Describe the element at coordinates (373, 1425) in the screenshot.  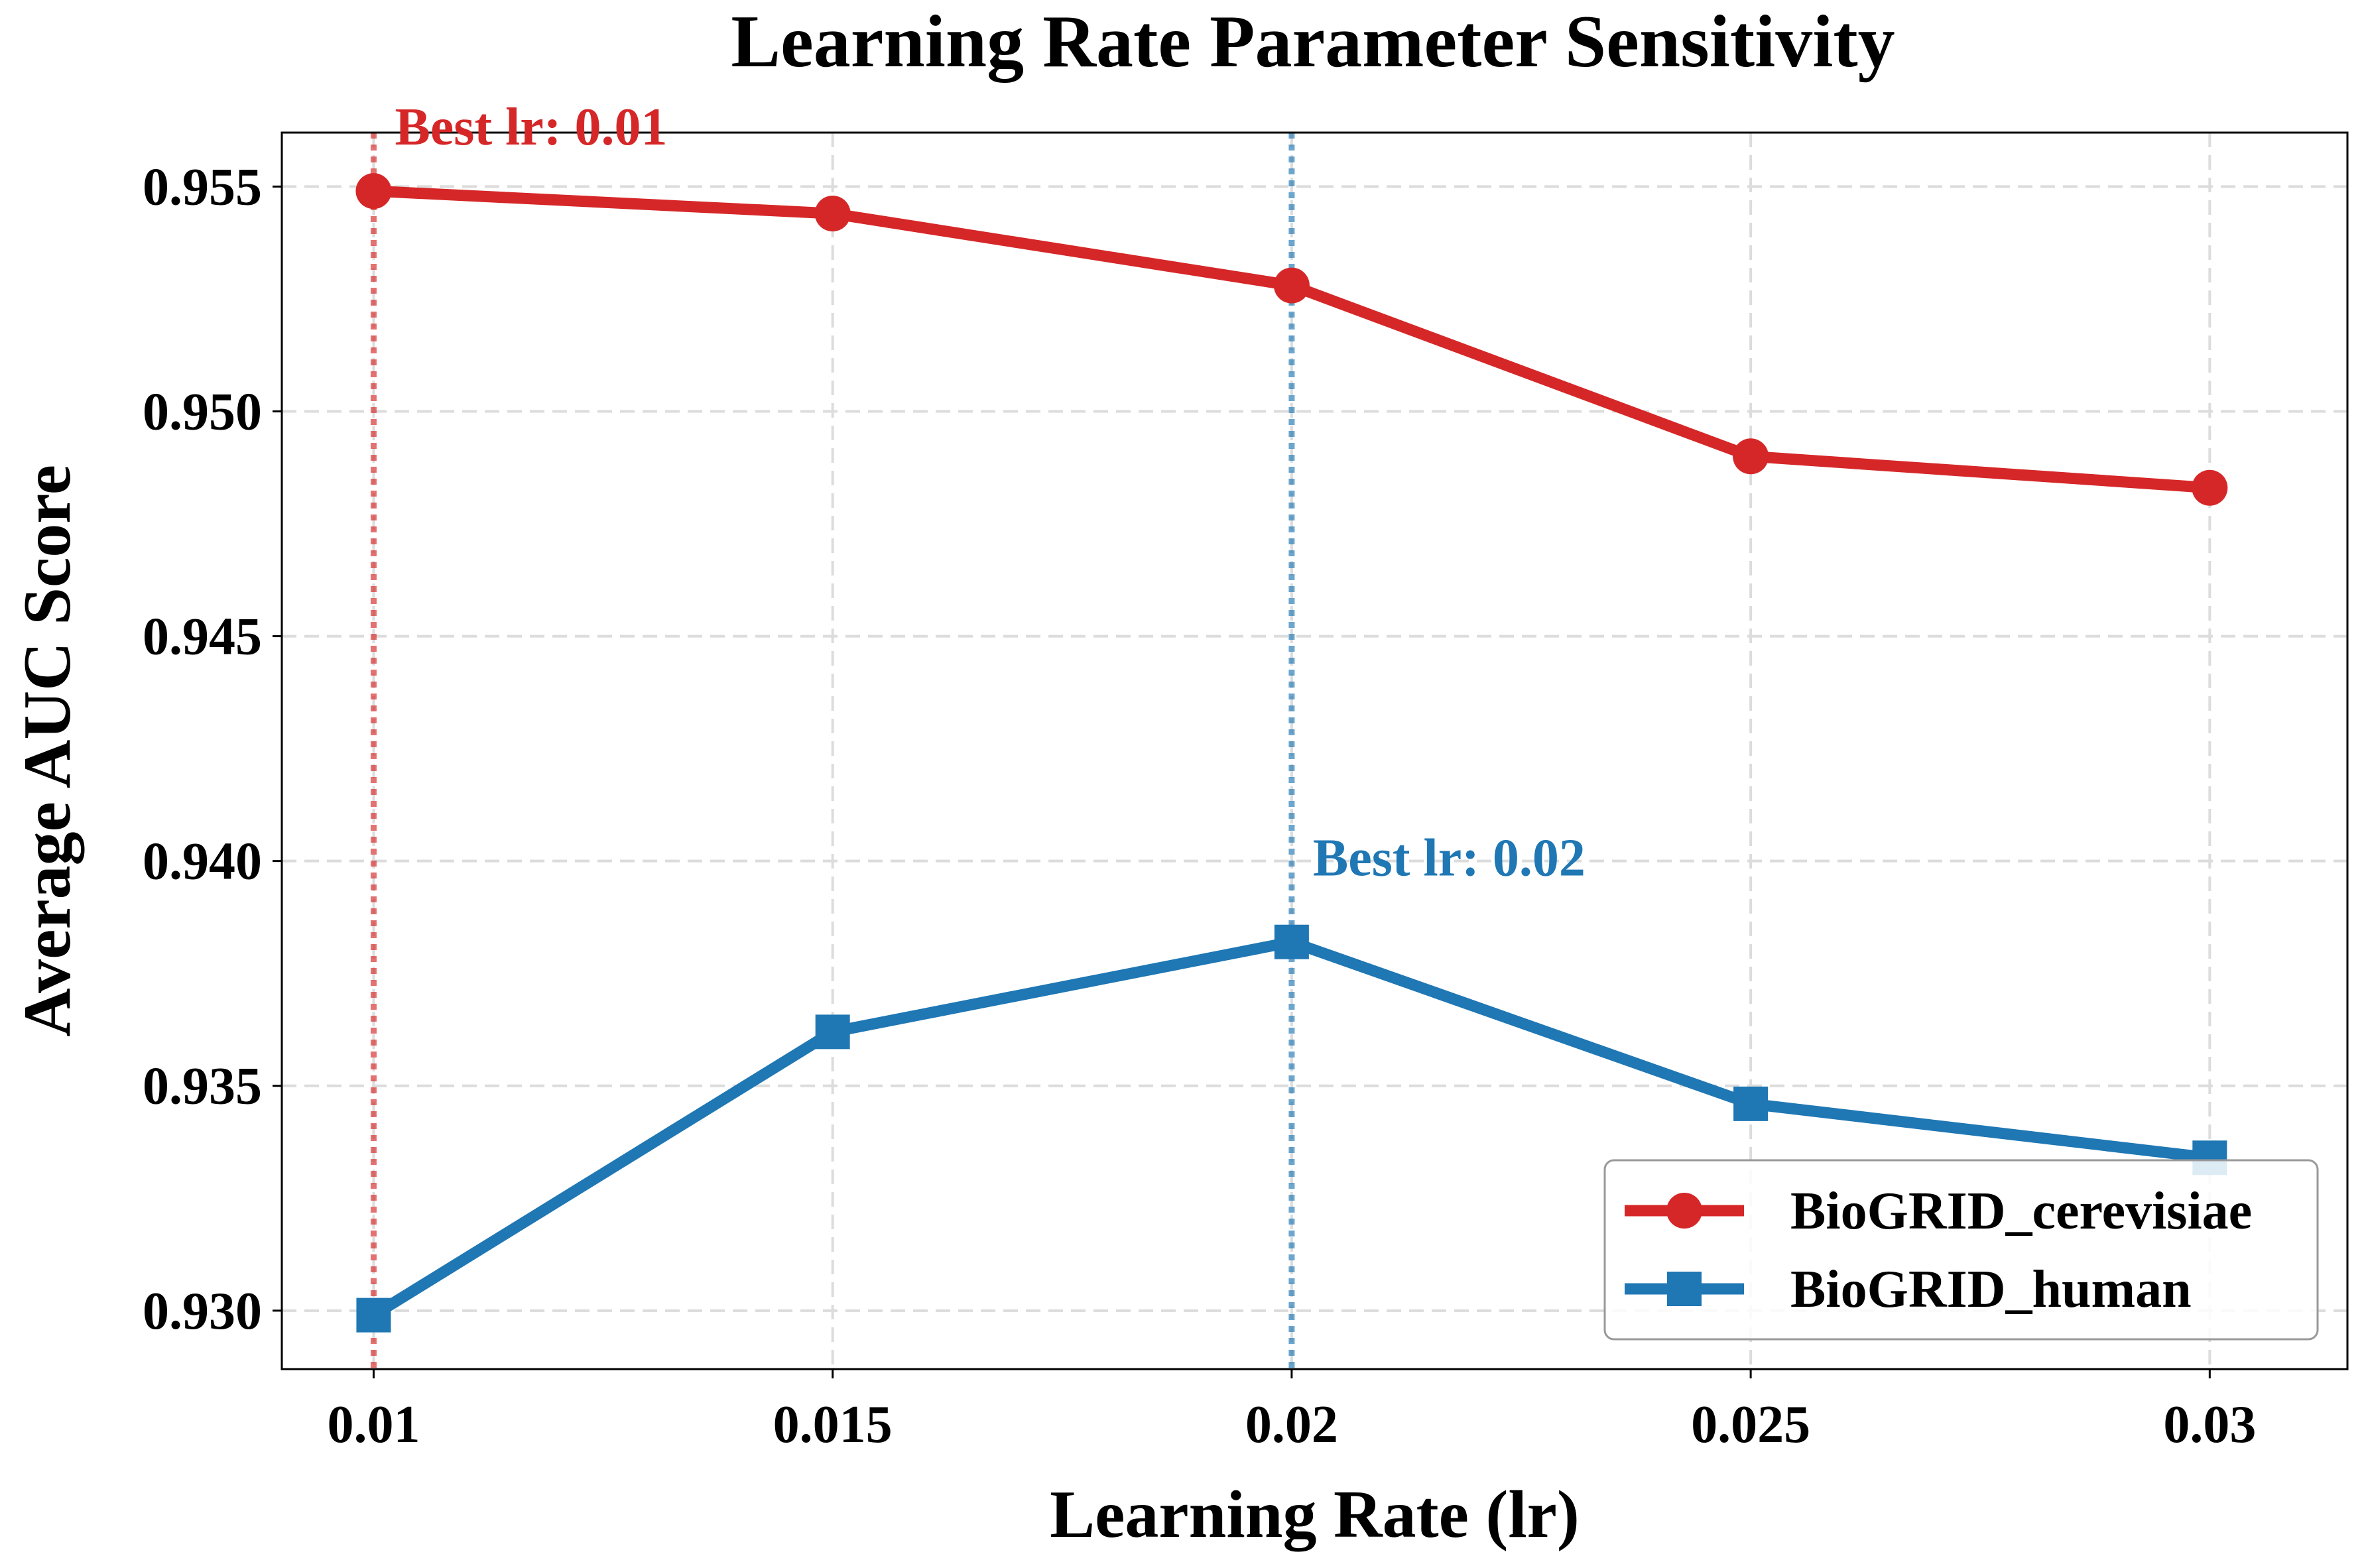
I see `x-tick-label: 0.01` at that location.